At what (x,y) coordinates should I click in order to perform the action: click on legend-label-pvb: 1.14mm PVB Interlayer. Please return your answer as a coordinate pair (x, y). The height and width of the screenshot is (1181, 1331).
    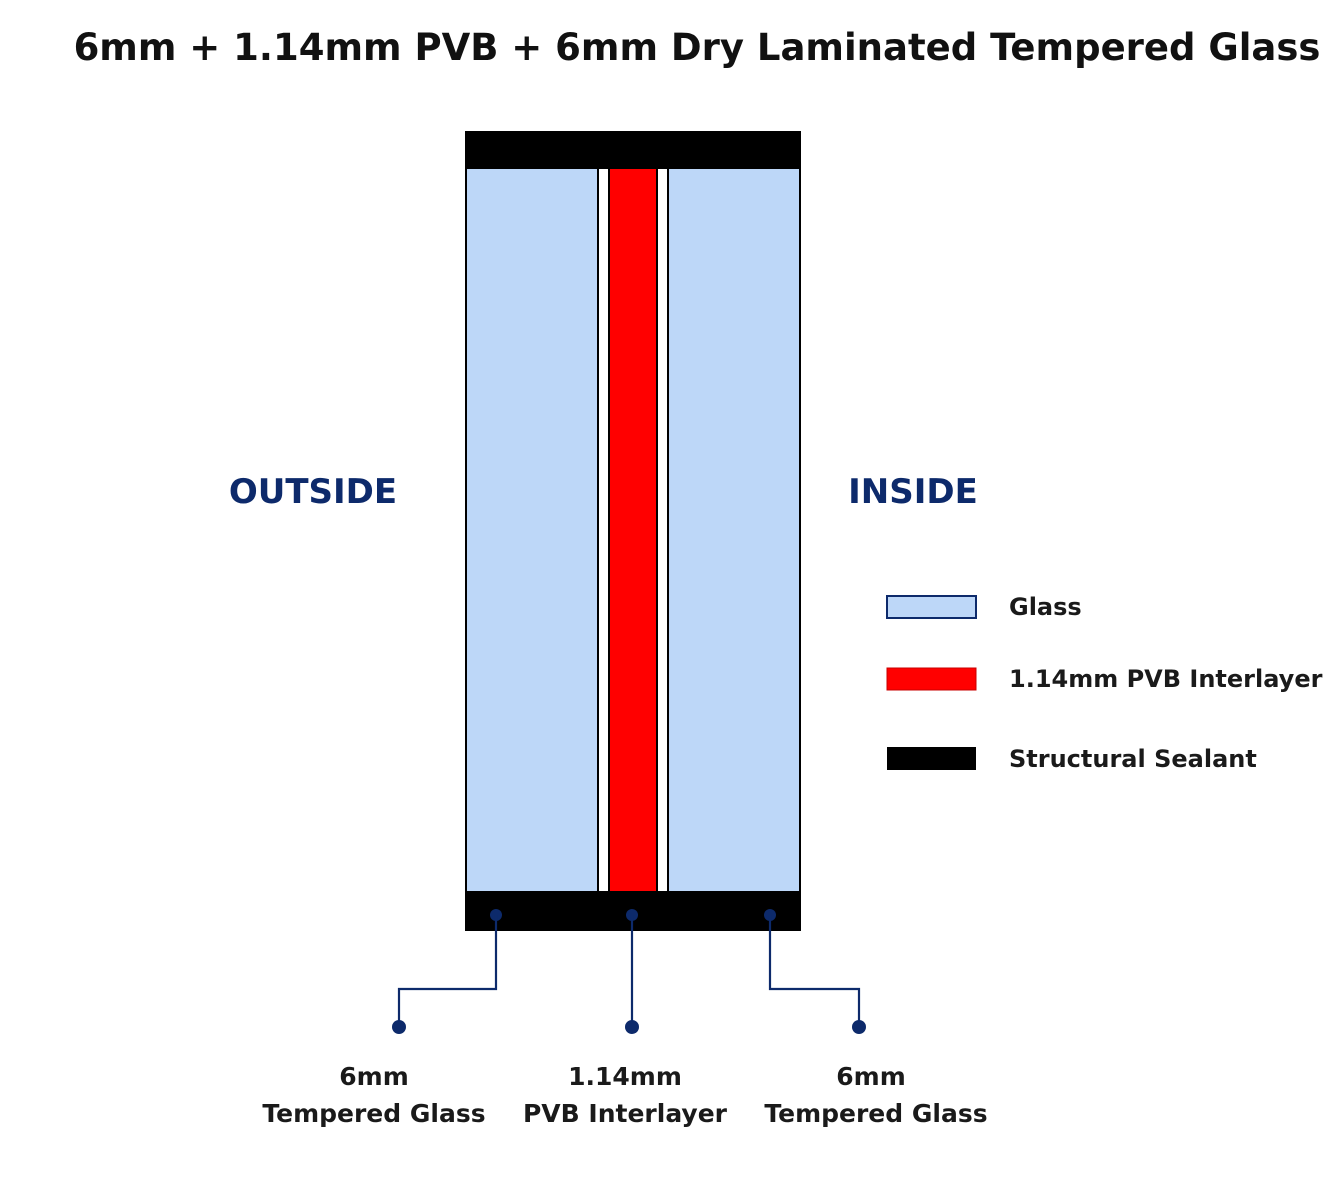
    Looking at the image, I should click on (1166, 679).